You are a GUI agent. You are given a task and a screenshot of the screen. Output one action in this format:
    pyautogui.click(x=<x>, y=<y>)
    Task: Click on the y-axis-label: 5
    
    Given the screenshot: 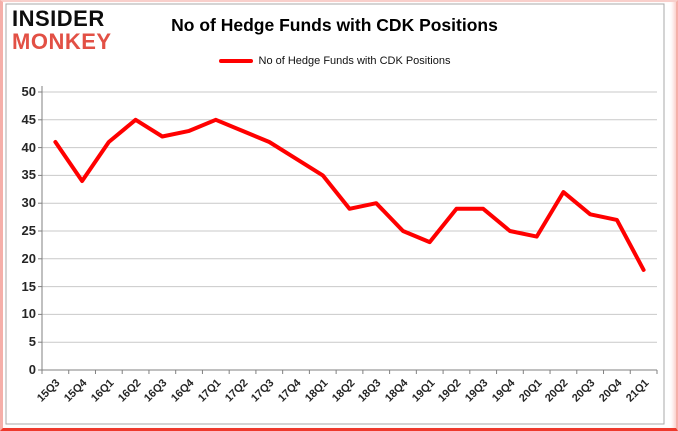 What is the action you would take?
    pyautogui.click(x=32, y=342)
    